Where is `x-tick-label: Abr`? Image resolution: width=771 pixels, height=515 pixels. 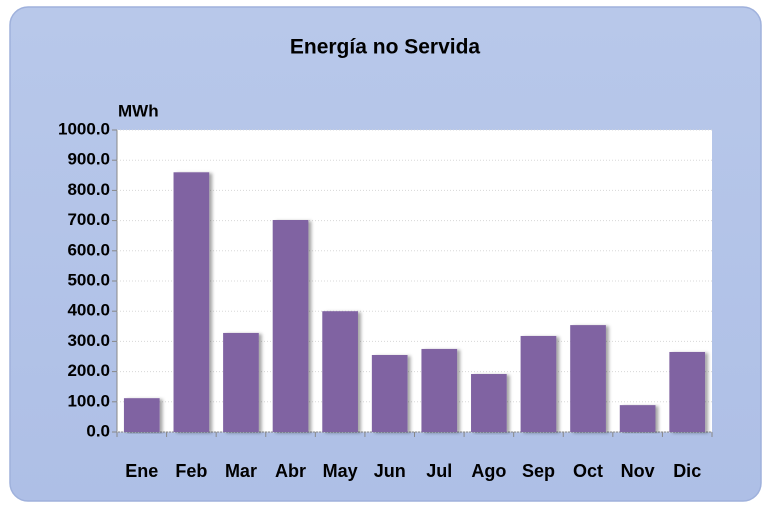
x-tick-label: Abr is located at coordinates (290, 471).